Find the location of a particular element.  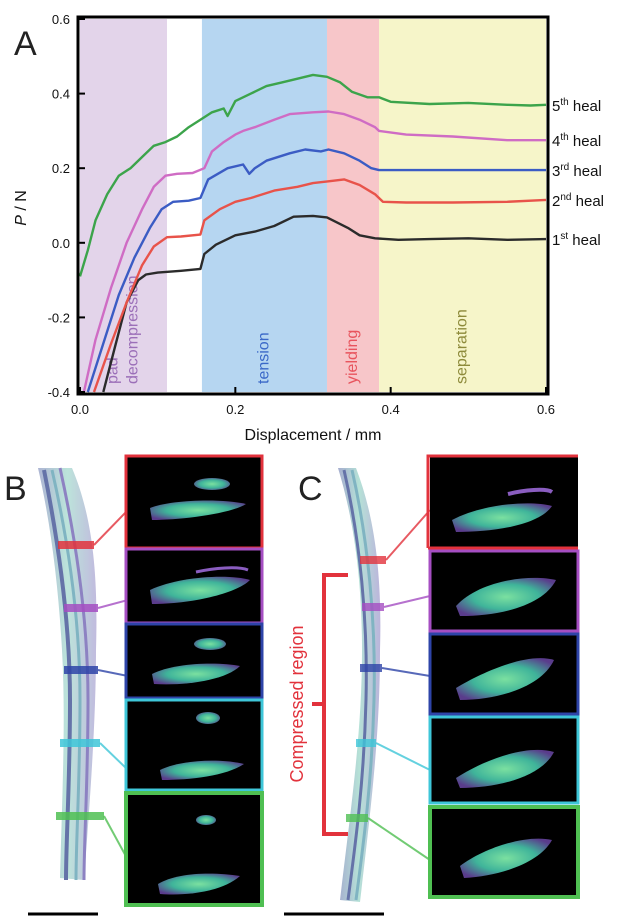

region-label-1-0: tension is located at coordinates (263, 358).